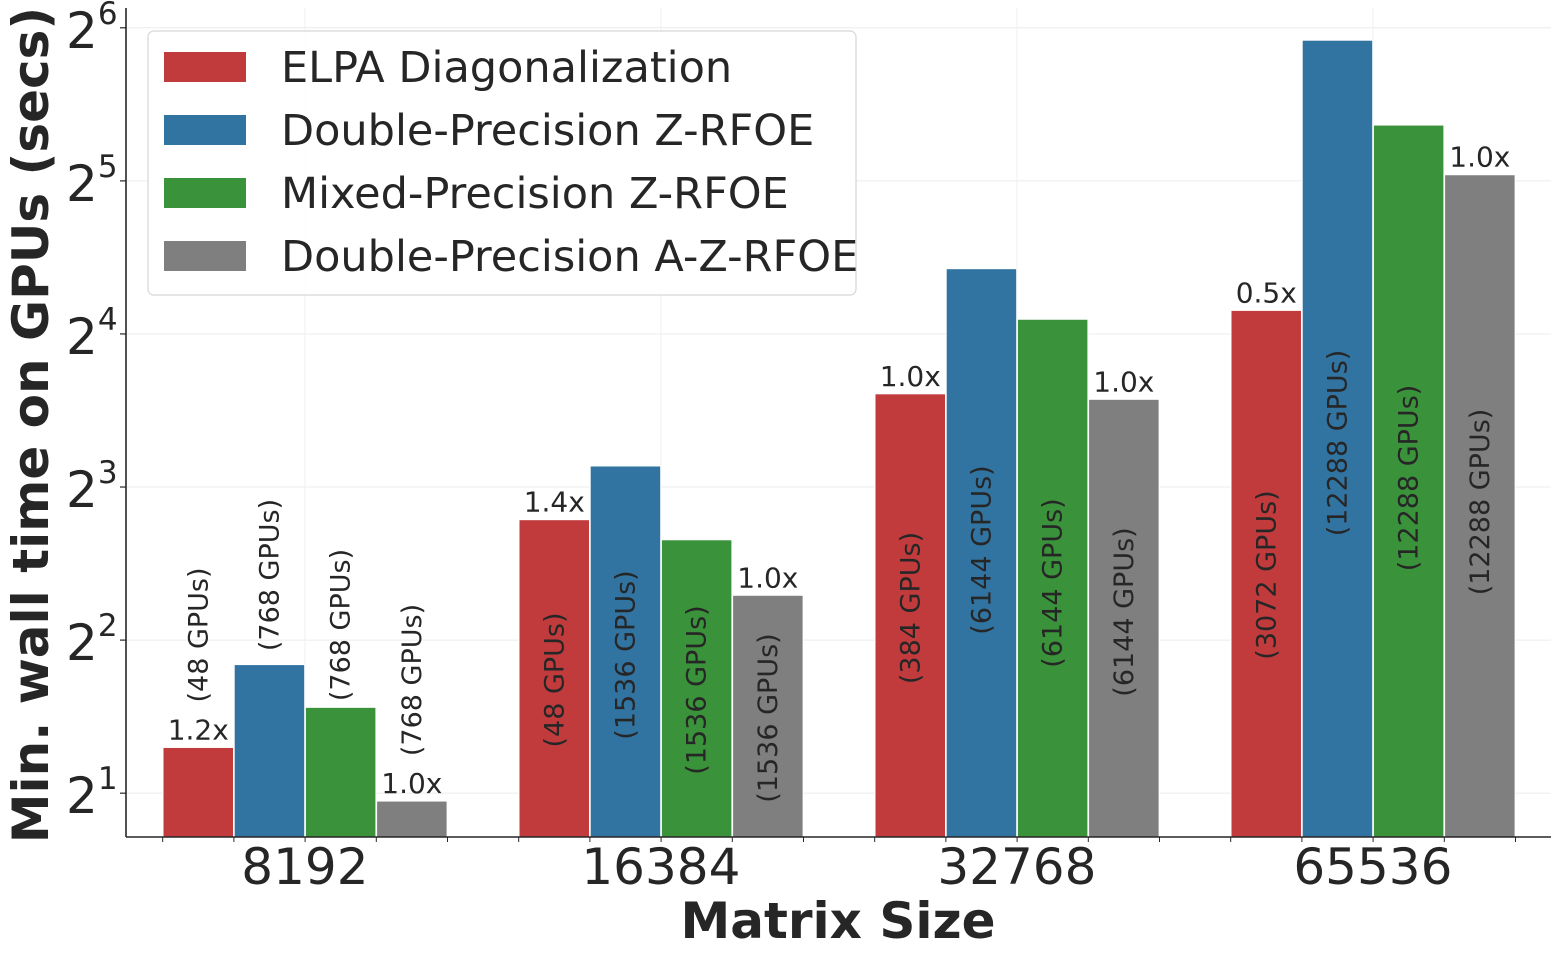 This screenshot has width=1559, height=958. Describe the element at coordinates (31, 425) in the screenshot. I see `y-axis-title: Min. wall time on GPUs (secs)` at that location.